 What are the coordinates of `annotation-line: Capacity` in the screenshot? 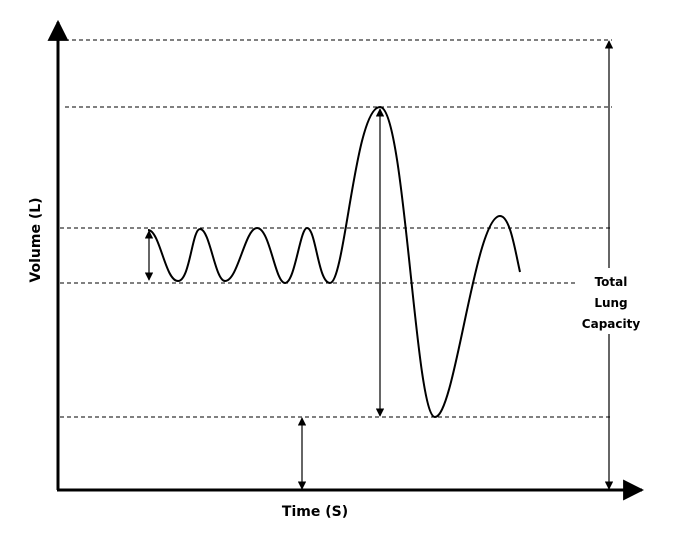 It's located at (611, 324).